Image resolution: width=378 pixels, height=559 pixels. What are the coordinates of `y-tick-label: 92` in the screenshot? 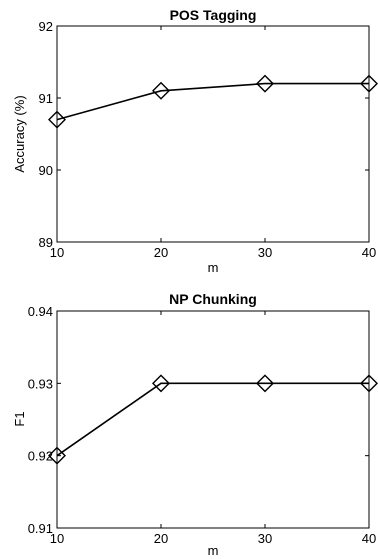 It's located at (46, 26).